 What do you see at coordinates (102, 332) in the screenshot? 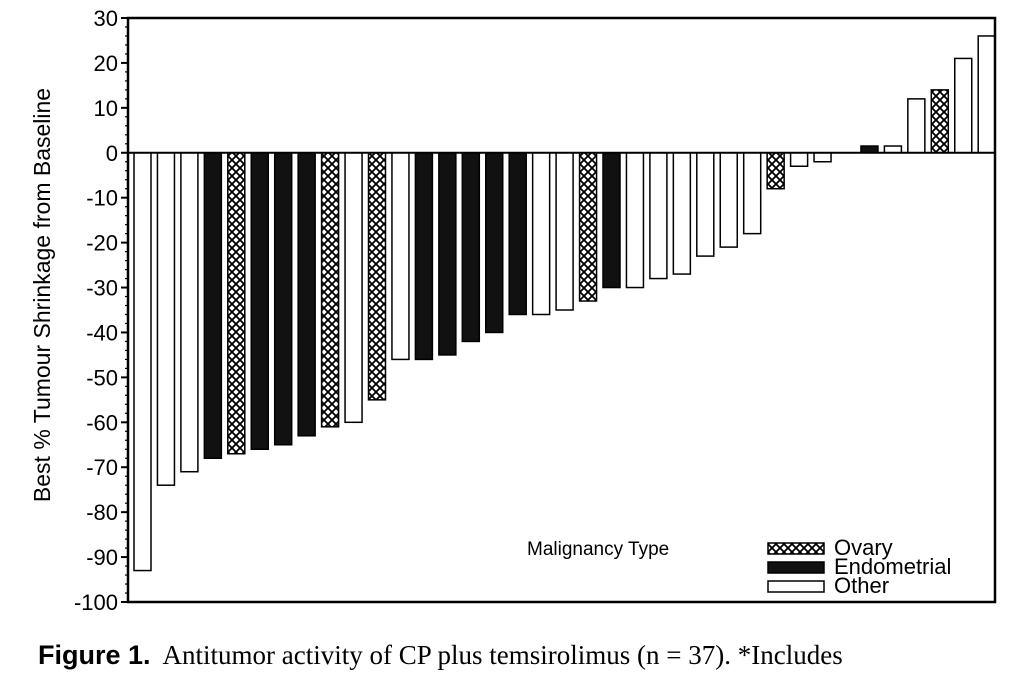
I see `y-tick-label: -40` at bounding box center [102, 332].